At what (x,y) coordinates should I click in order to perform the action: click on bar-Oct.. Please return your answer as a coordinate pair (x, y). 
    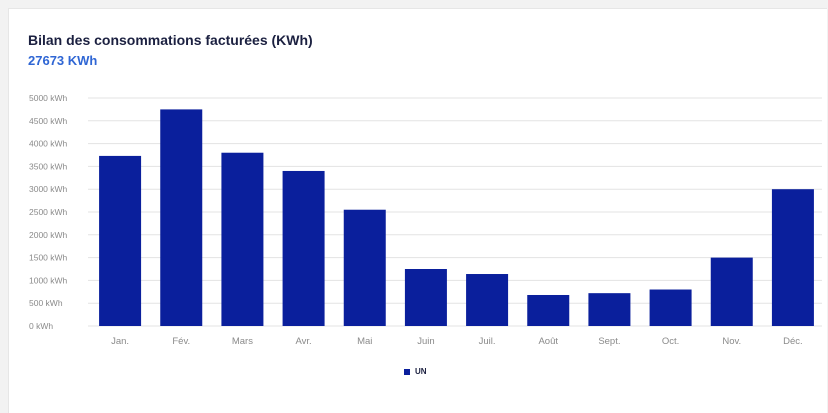
    Looking at the image, I should click on (670, 307).